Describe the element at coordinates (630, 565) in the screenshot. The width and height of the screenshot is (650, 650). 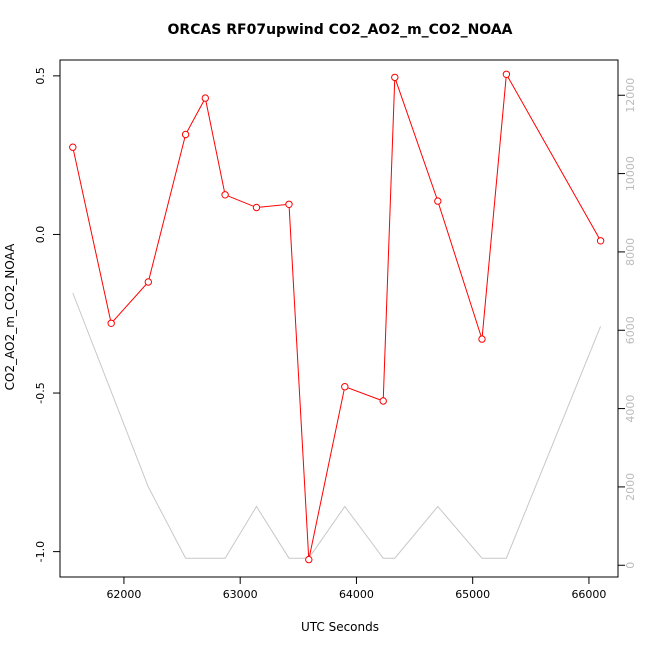
I see `y2-tick-label: 0` at that location.